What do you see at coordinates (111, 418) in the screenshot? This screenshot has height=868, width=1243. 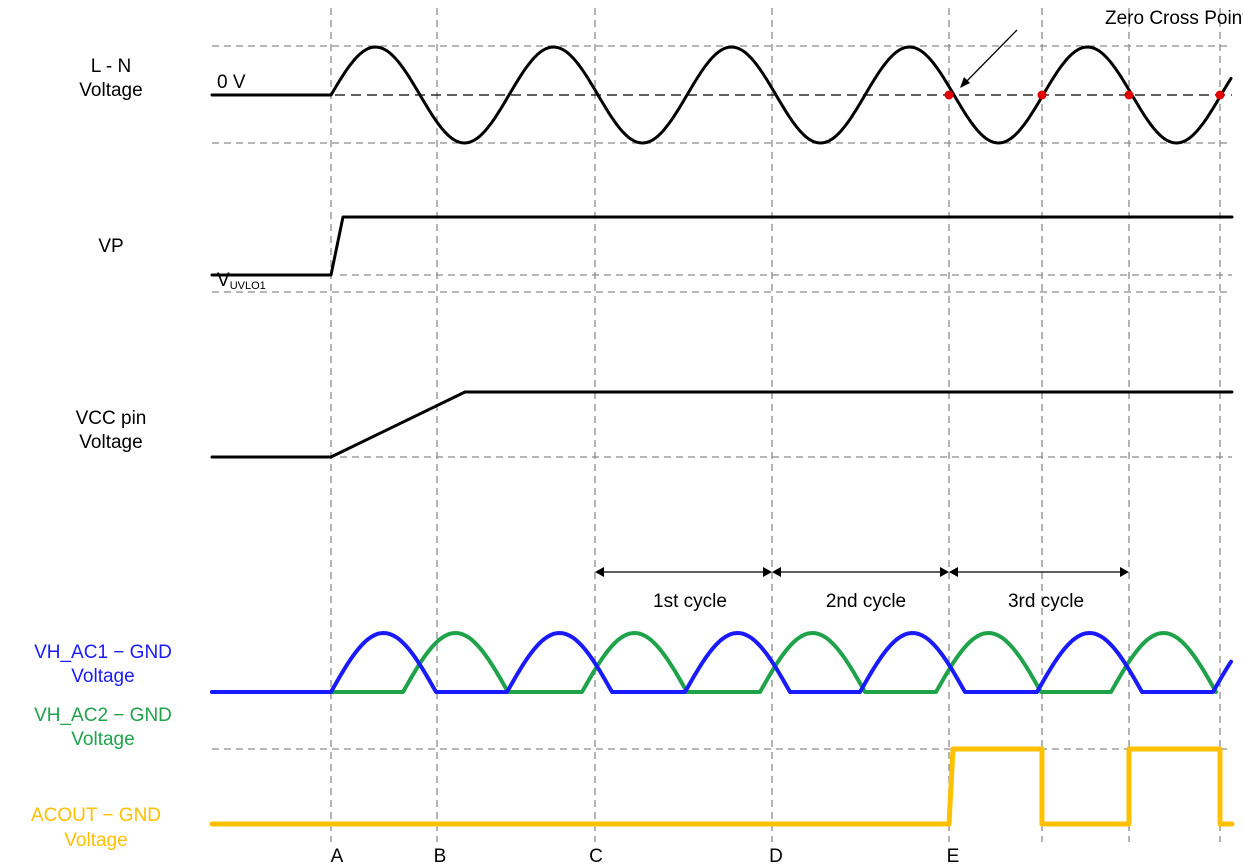 I see `vcc-label-line1: VCC pin` at bounding box center [111, 418].